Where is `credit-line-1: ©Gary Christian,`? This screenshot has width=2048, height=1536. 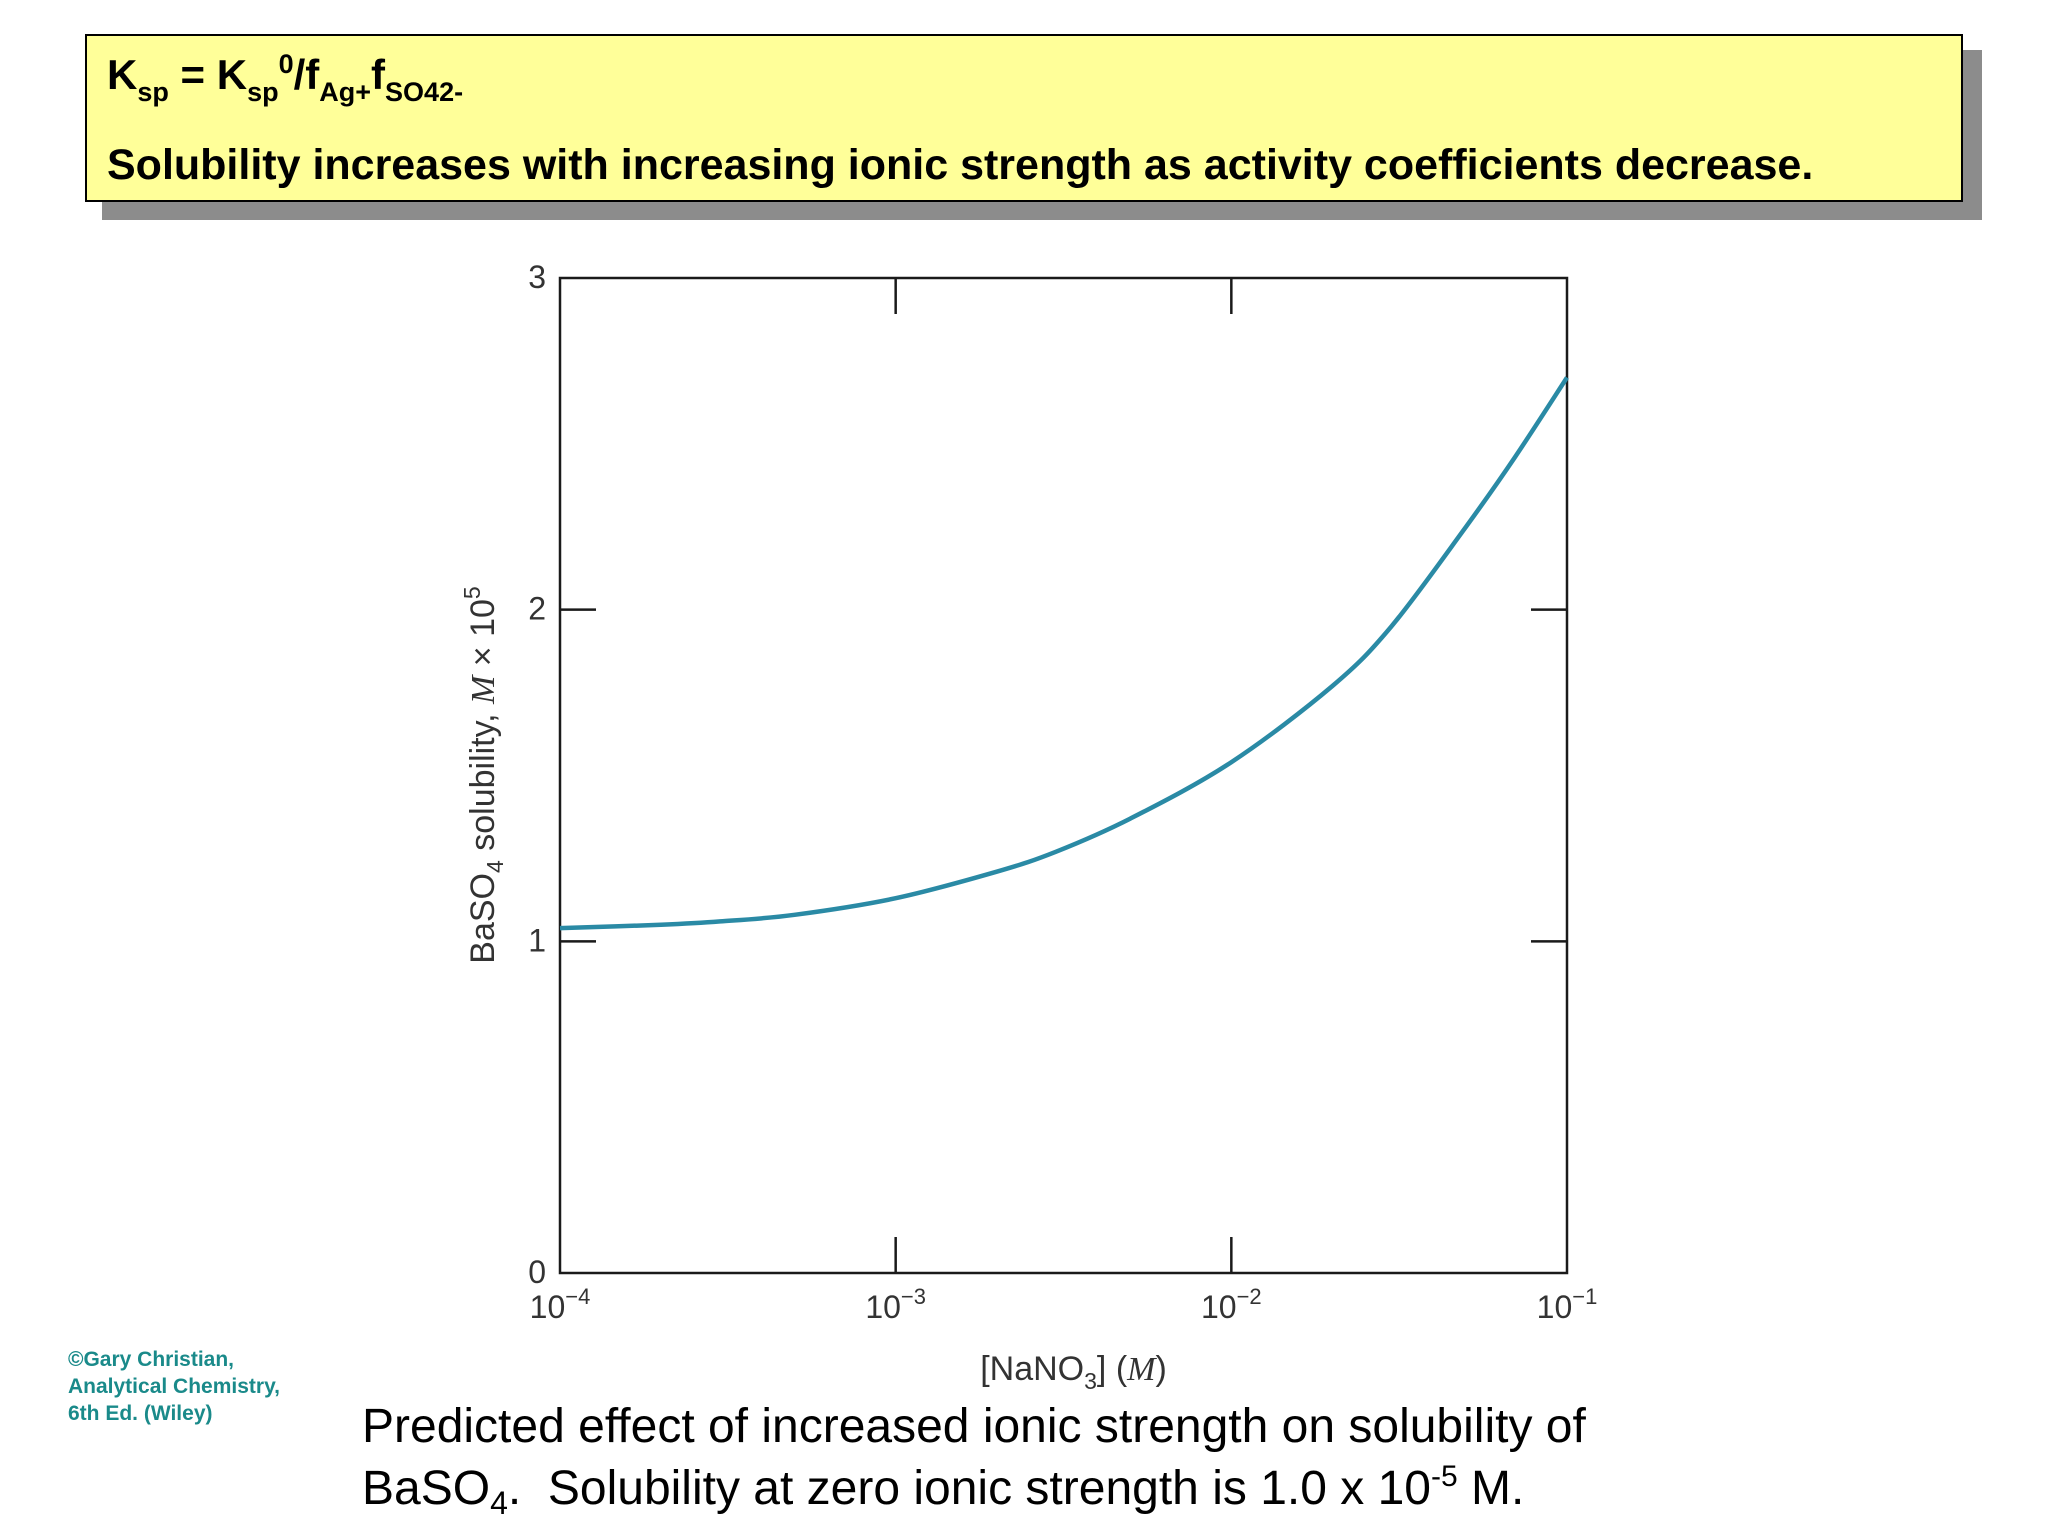 credit-line-1: ©Gary Christian, is located at coordinates (151, 1359).